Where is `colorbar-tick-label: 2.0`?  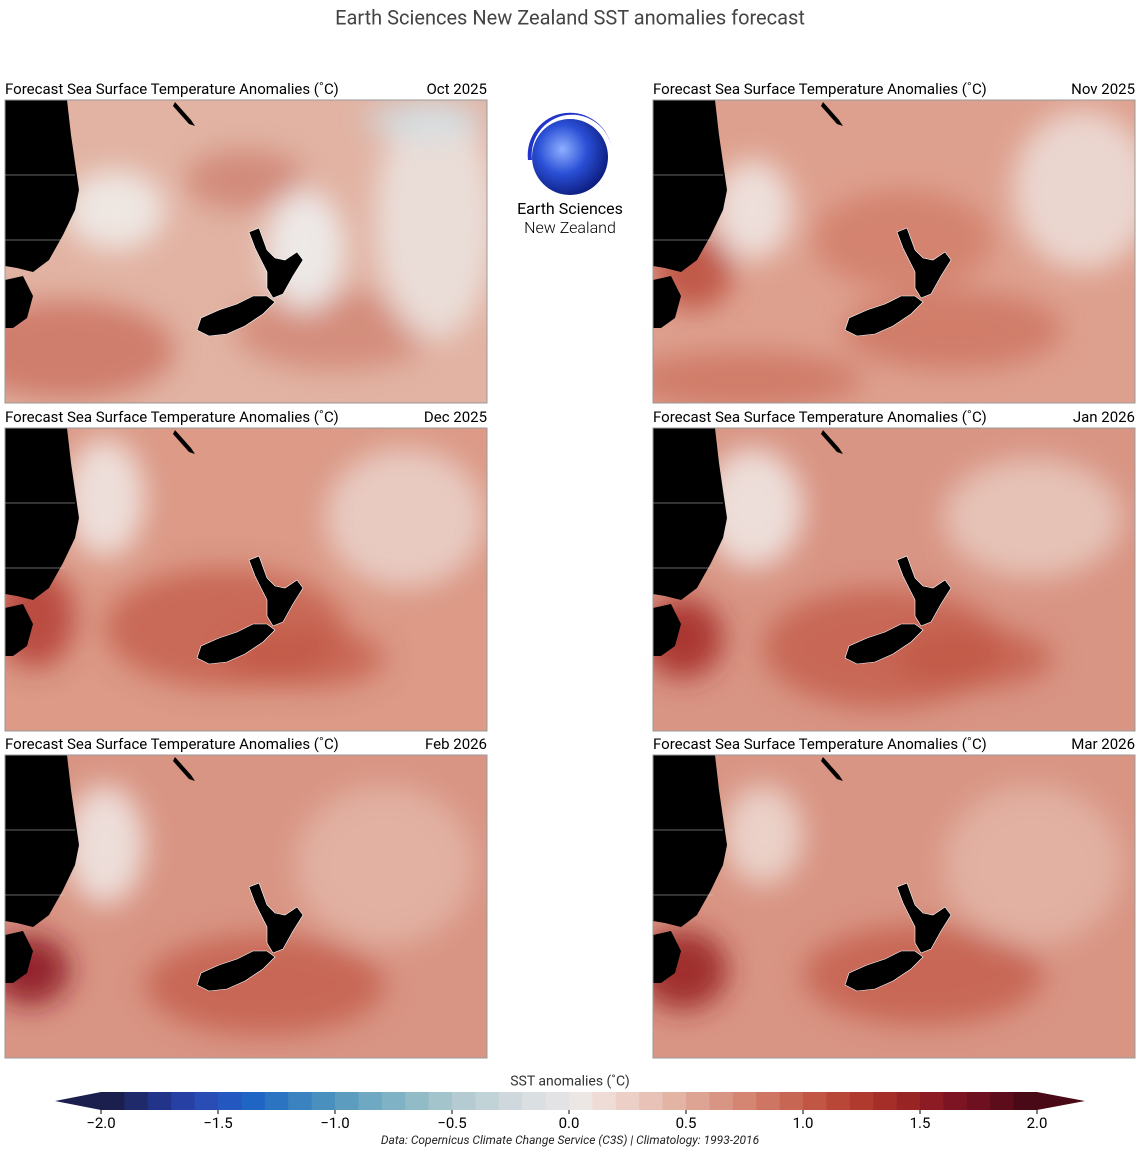 colorbar-tick-label: 2.0 is located at coordinates (1037, 1123).